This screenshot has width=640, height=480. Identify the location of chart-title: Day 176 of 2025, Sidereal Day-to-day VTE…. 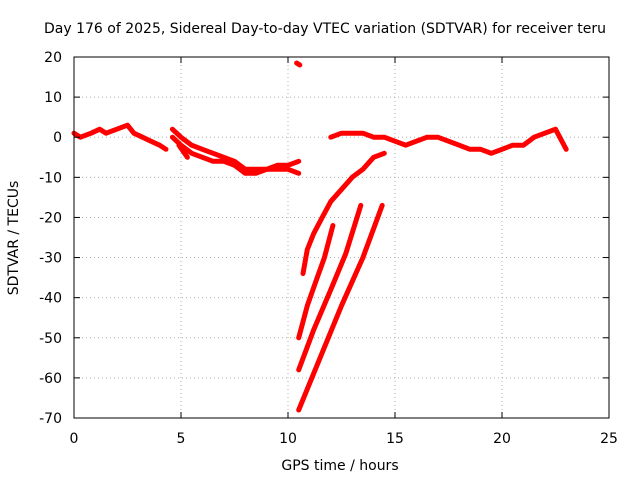
(325, 29).